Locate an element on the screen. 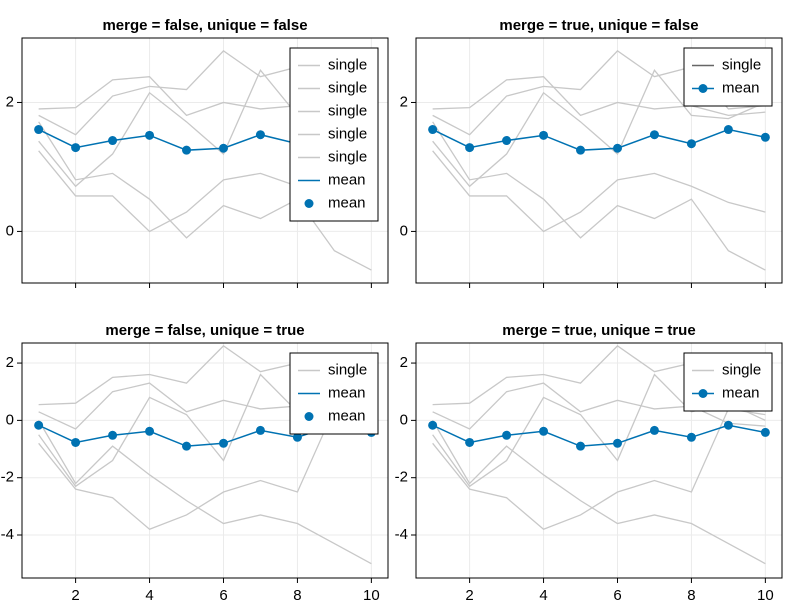  legend: single single single single single mean mean is located at coordinates (334, 134).